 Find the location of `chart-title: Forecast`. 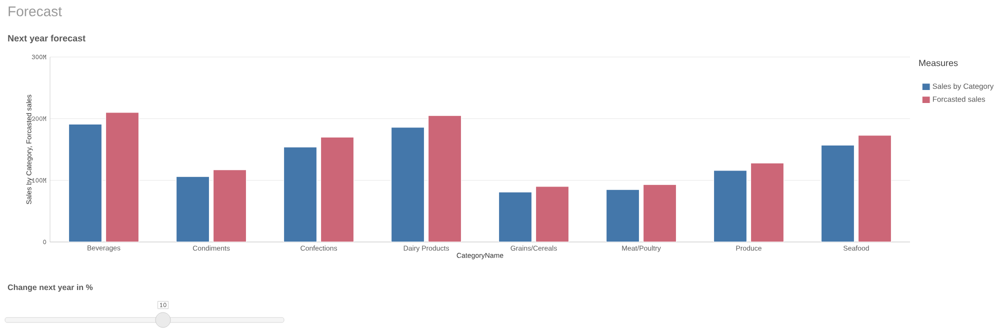

chart-title: Forecast is located at coordinates (35, 11).